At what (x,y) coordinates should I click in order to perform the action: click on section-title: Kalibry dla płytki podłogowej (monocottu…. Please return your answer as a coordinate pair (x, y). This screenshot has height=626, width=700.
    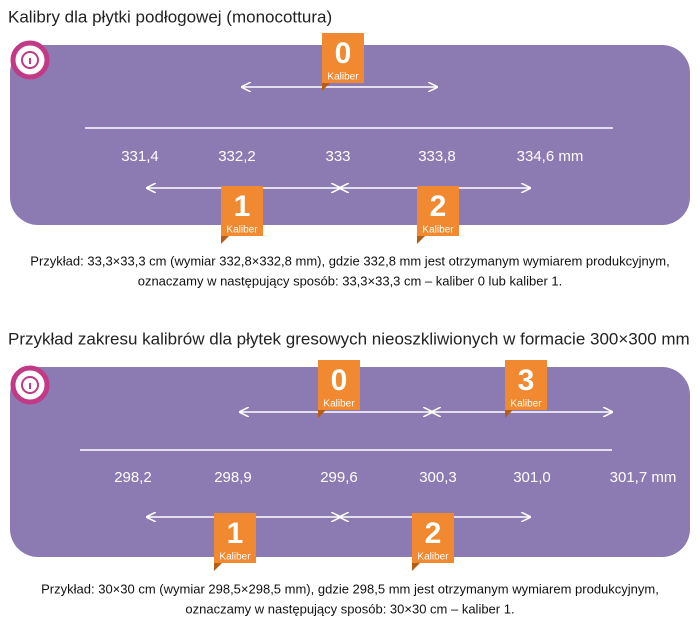
    Looking at the image, I should click on (170, 16).